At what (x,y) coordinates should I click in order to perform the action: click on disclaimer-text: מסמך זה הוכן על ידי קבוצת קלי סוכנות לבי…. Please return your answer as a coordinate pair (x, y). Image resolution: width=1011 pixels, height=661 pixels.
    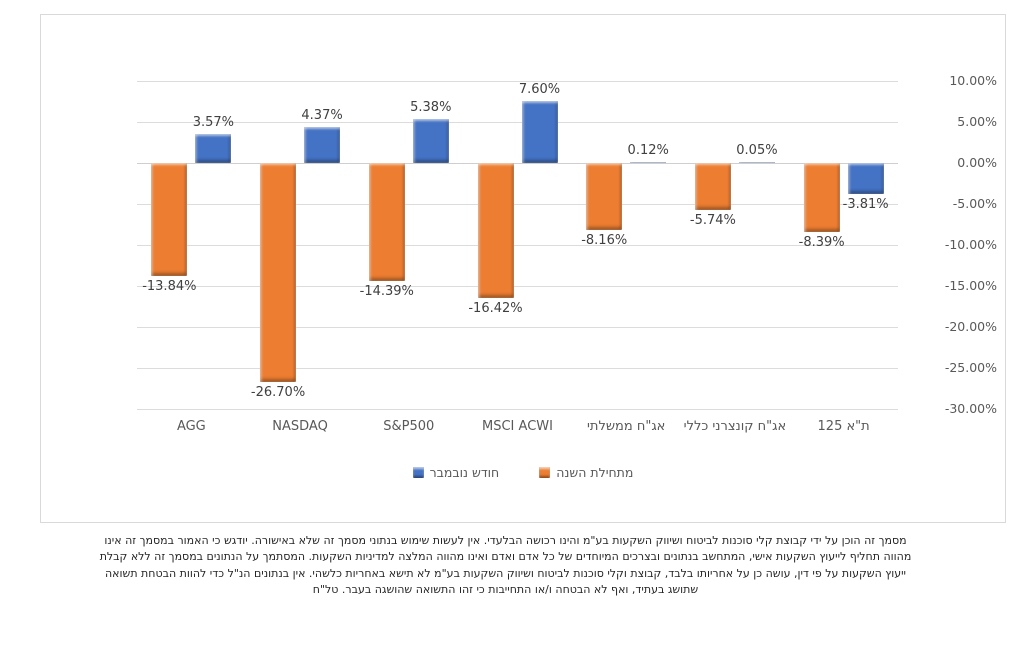
    Looking at the image, I should click on (505, 566).